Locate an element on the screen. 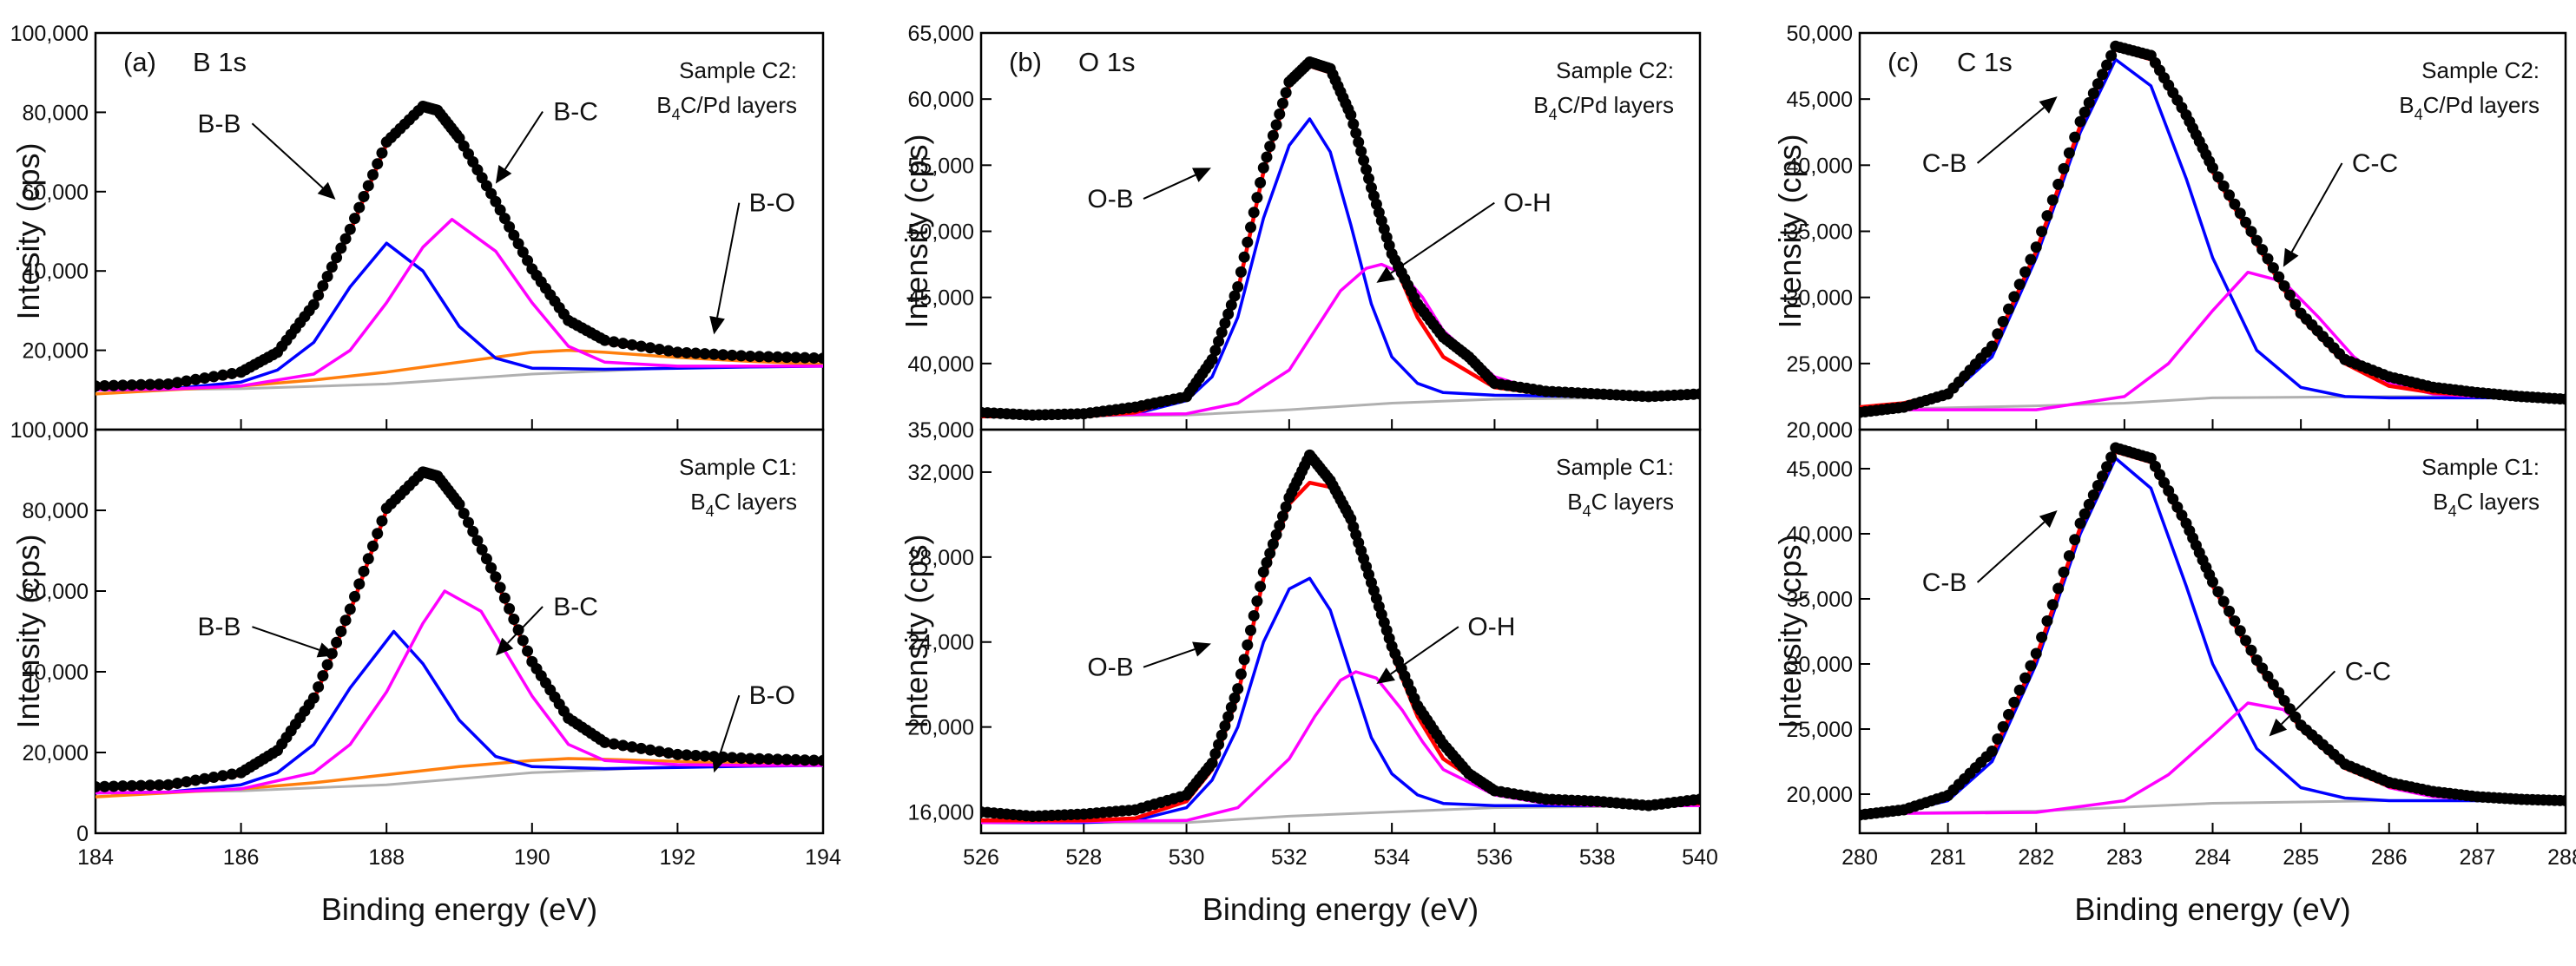  annotation: B-C is located at coordinates (546, 141).